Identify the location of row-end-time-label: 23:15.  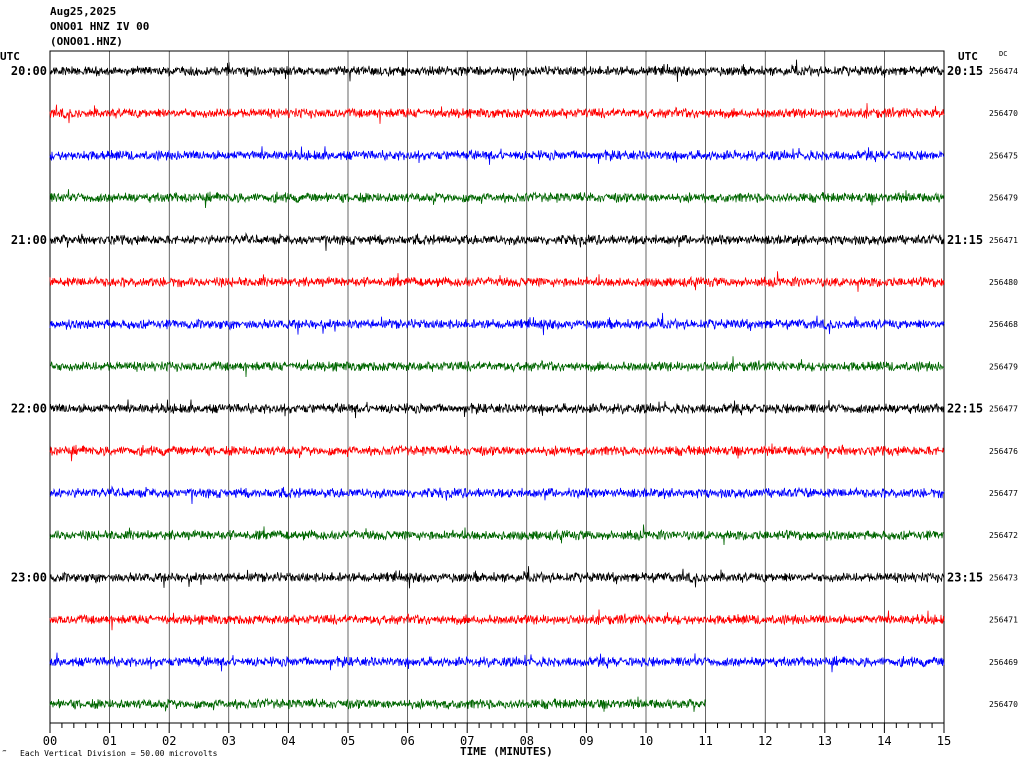
(965, 577).